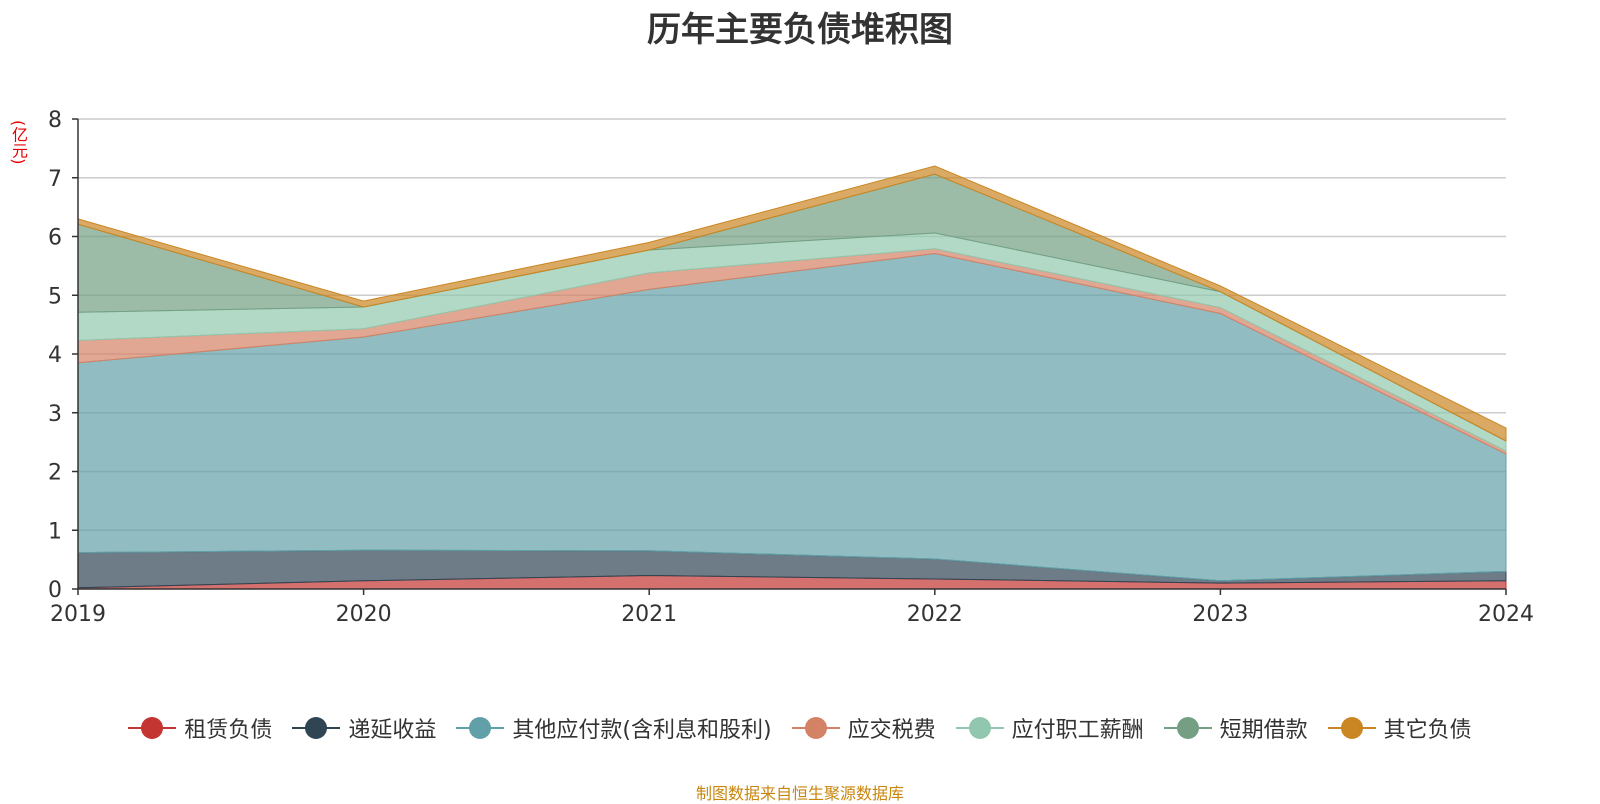 The height and width of the screenshot is (804, 1600). Describe the element at coordinates (1506, 614) in the screenshot. I see `x-tick-label: 2024` at that location.